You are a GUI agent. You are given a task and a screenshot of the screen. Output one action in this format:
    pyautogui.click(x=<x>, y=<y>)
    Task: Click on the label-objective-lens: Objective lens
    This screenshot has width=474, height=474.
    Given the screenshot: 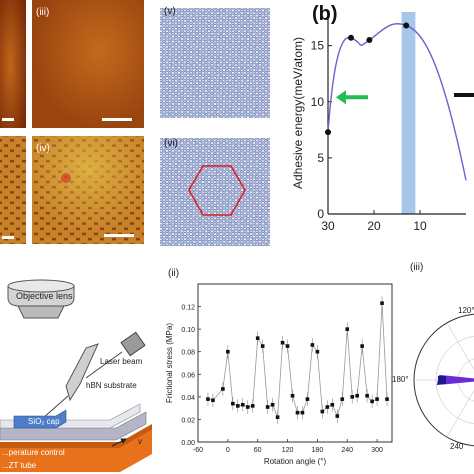 What is the action you would take?
    pyautogui.click(x=44, y=296)
    